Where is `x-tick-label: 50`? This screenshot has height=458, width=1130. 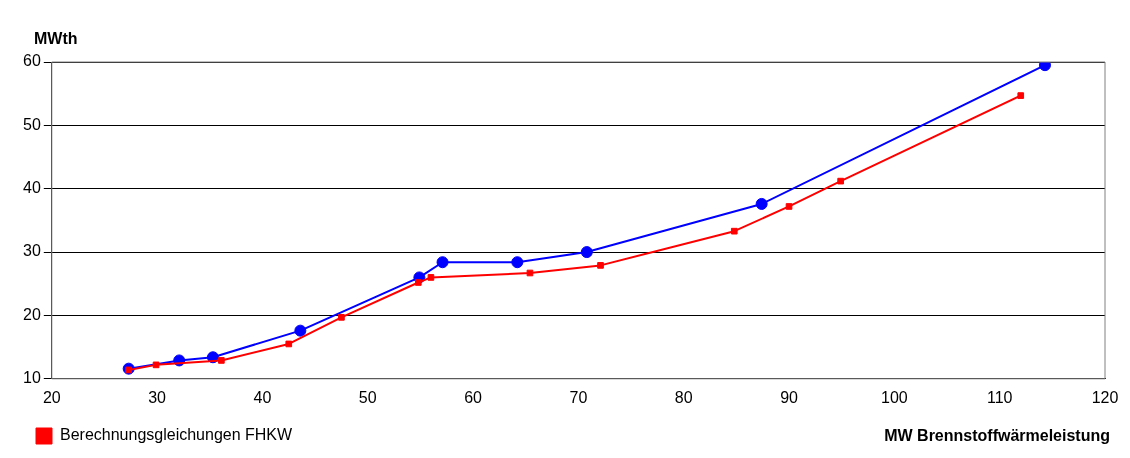 x-tick-label: 50 is located at coordinates (367, 398).